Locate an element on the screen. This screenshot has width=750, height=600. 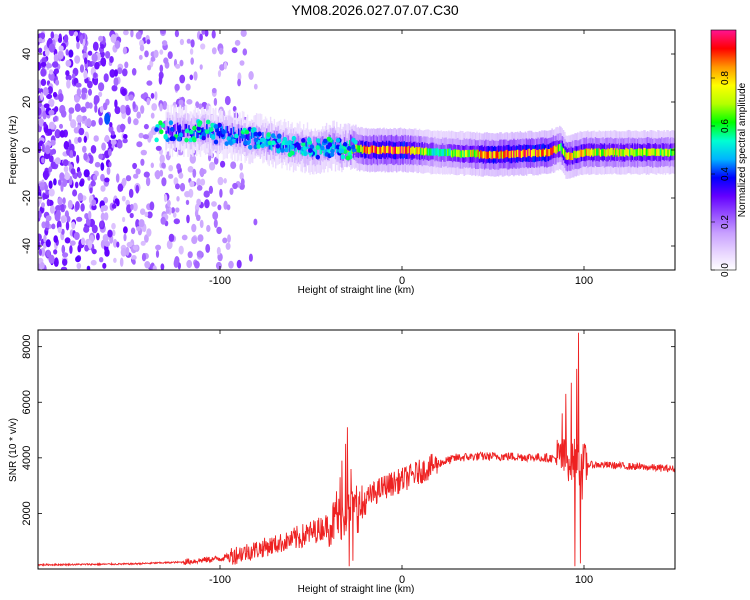
spectrogram-y-tick-label: -20 is located at coordinates (27, 198).